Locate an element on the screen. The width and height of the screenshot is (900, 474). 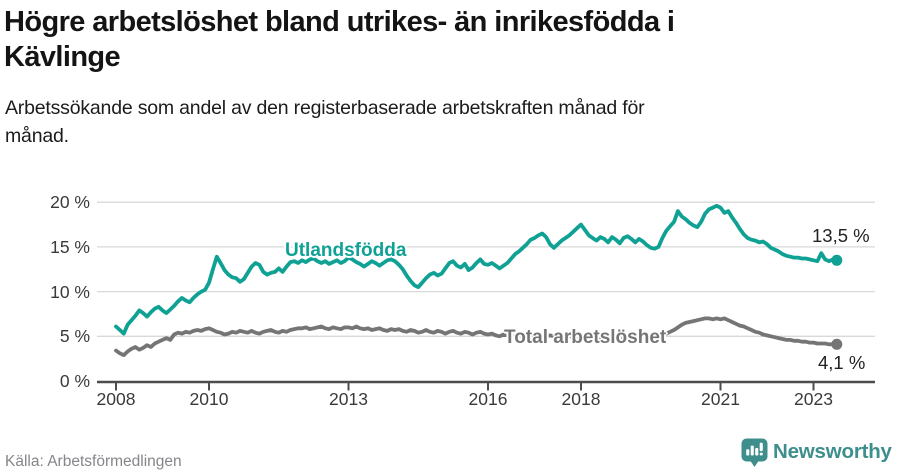
x-tick-label: 2018 is located at coordinates (581, 399).